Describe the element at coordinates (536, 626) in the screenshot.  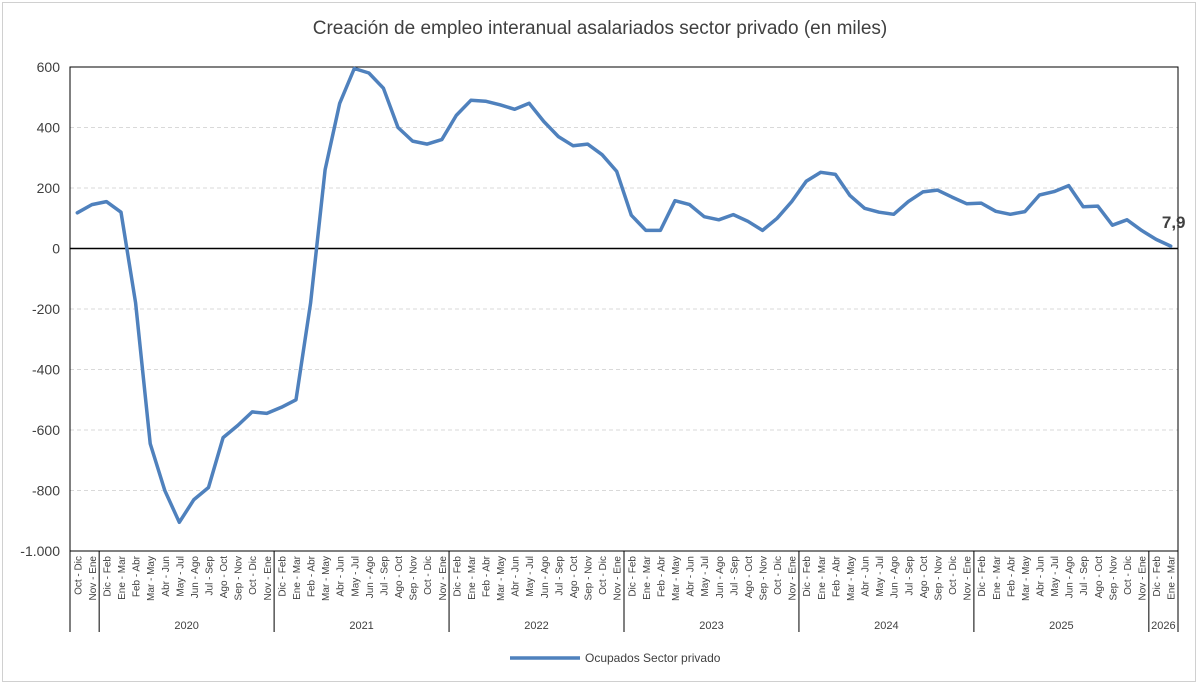
I see `year-label: 2022` at that location.